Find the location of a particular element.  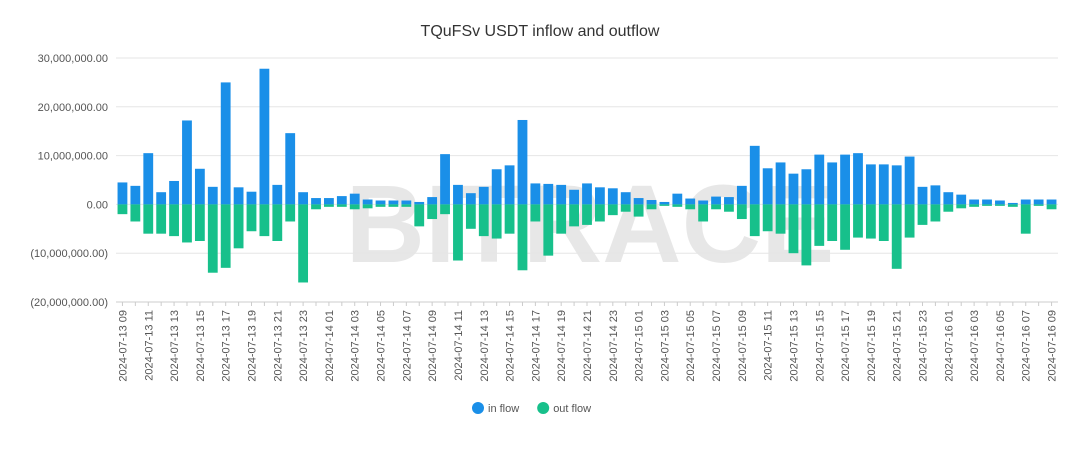

x-tick-label: 2024-07-13 09 is located at coordinates (123, 346).